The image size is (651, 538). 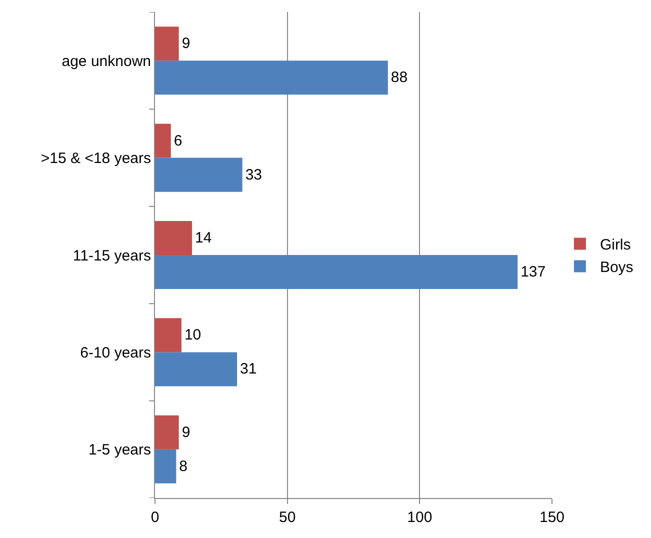 I want to click on data-label: 8, so click(x=183, y=466).